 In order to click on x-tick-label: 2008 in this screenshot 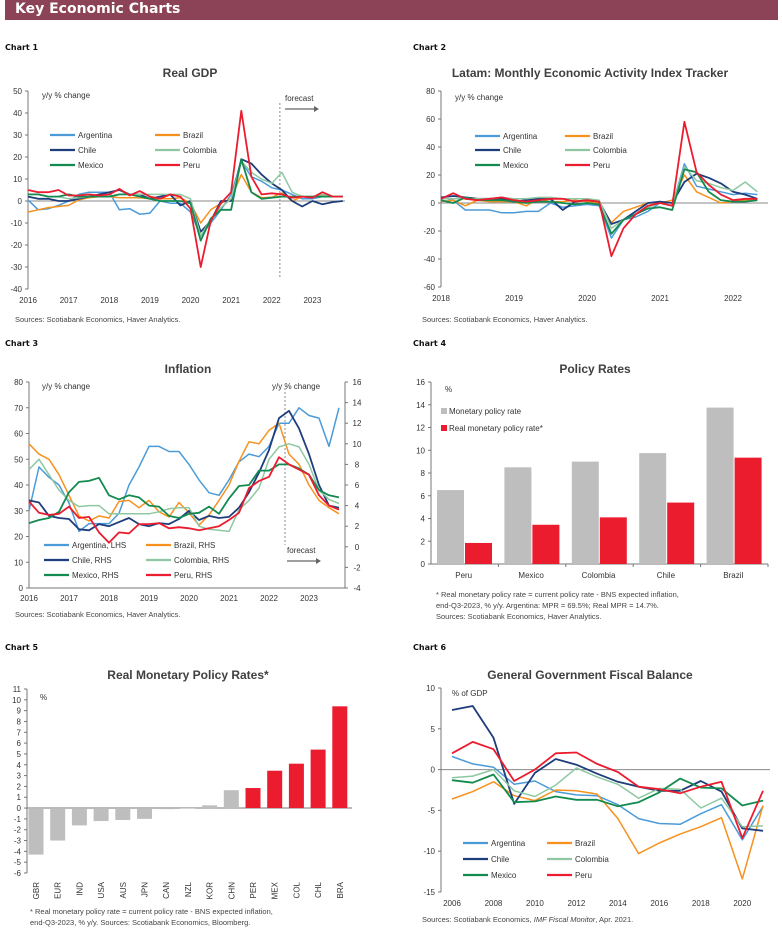, I will do `click(494, 903)`.